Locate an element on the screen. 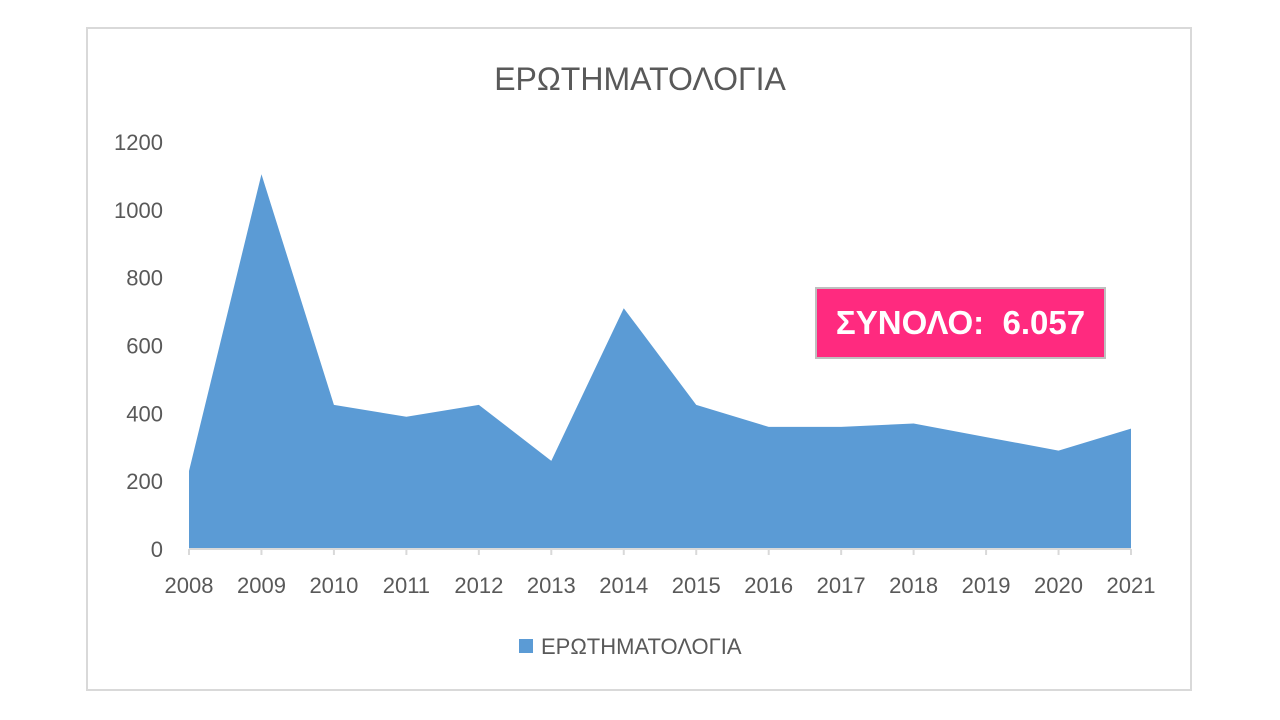  x-tick-label: 2016 is located at coordinates (768, 585).